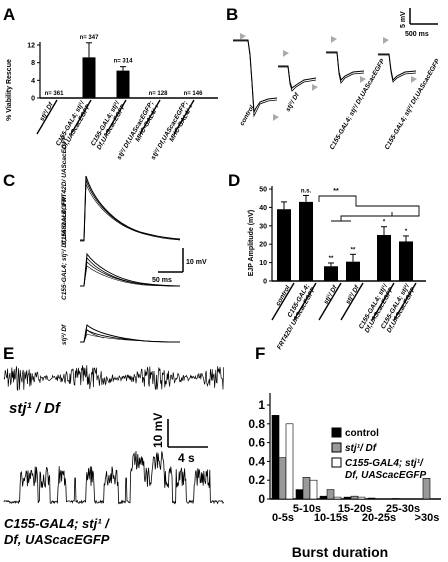 The width and height of the screenshot is (448, 562). Describe the element at coordinates (427, 518) in the screenshot. I see `f-x-tick-label: >30s` at that location.